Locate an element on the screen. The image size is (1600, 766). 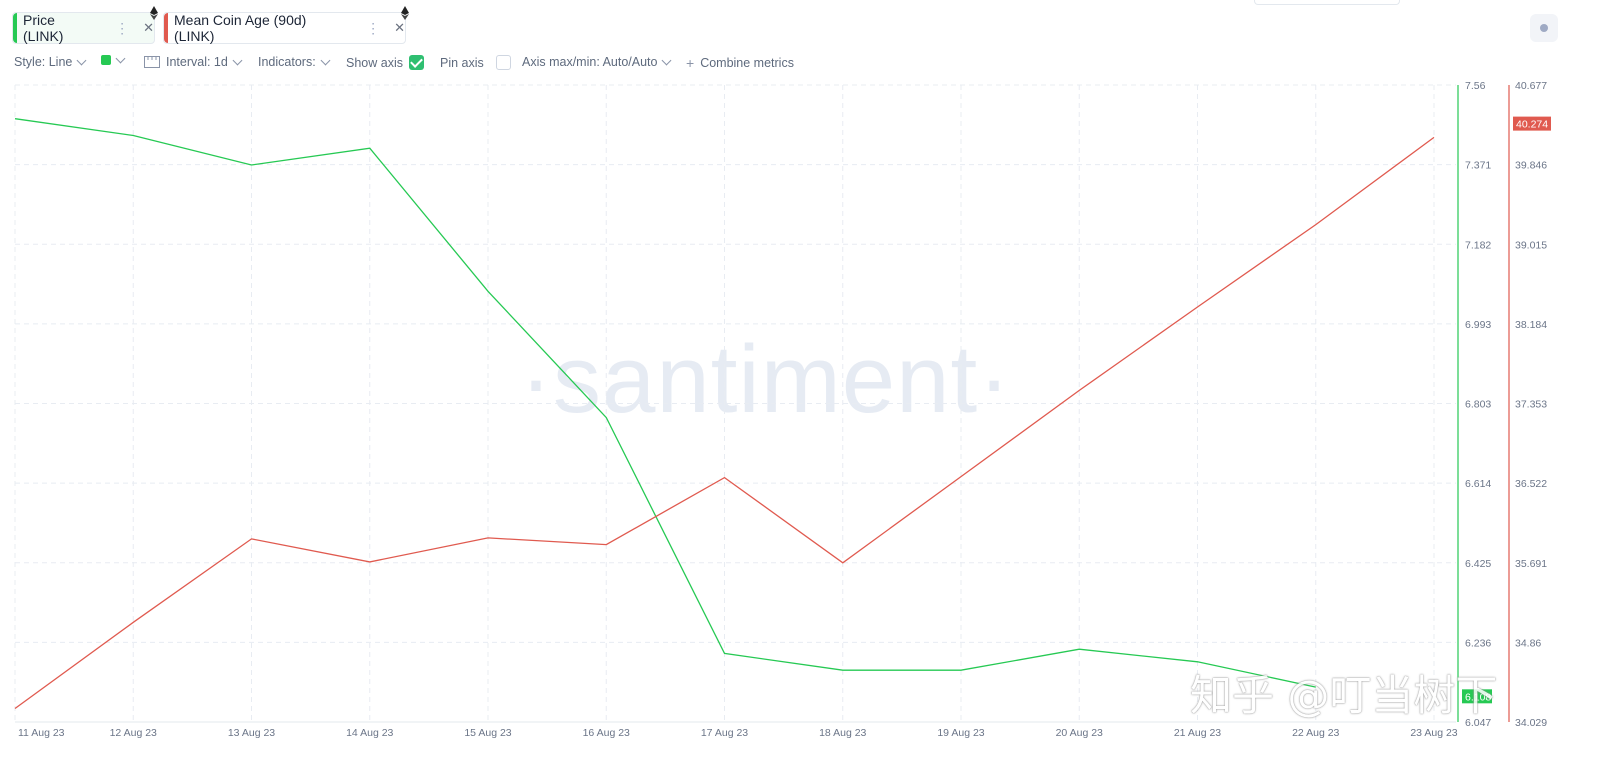
interval-label: Interval: 1d is located at coordinates (197, 62).